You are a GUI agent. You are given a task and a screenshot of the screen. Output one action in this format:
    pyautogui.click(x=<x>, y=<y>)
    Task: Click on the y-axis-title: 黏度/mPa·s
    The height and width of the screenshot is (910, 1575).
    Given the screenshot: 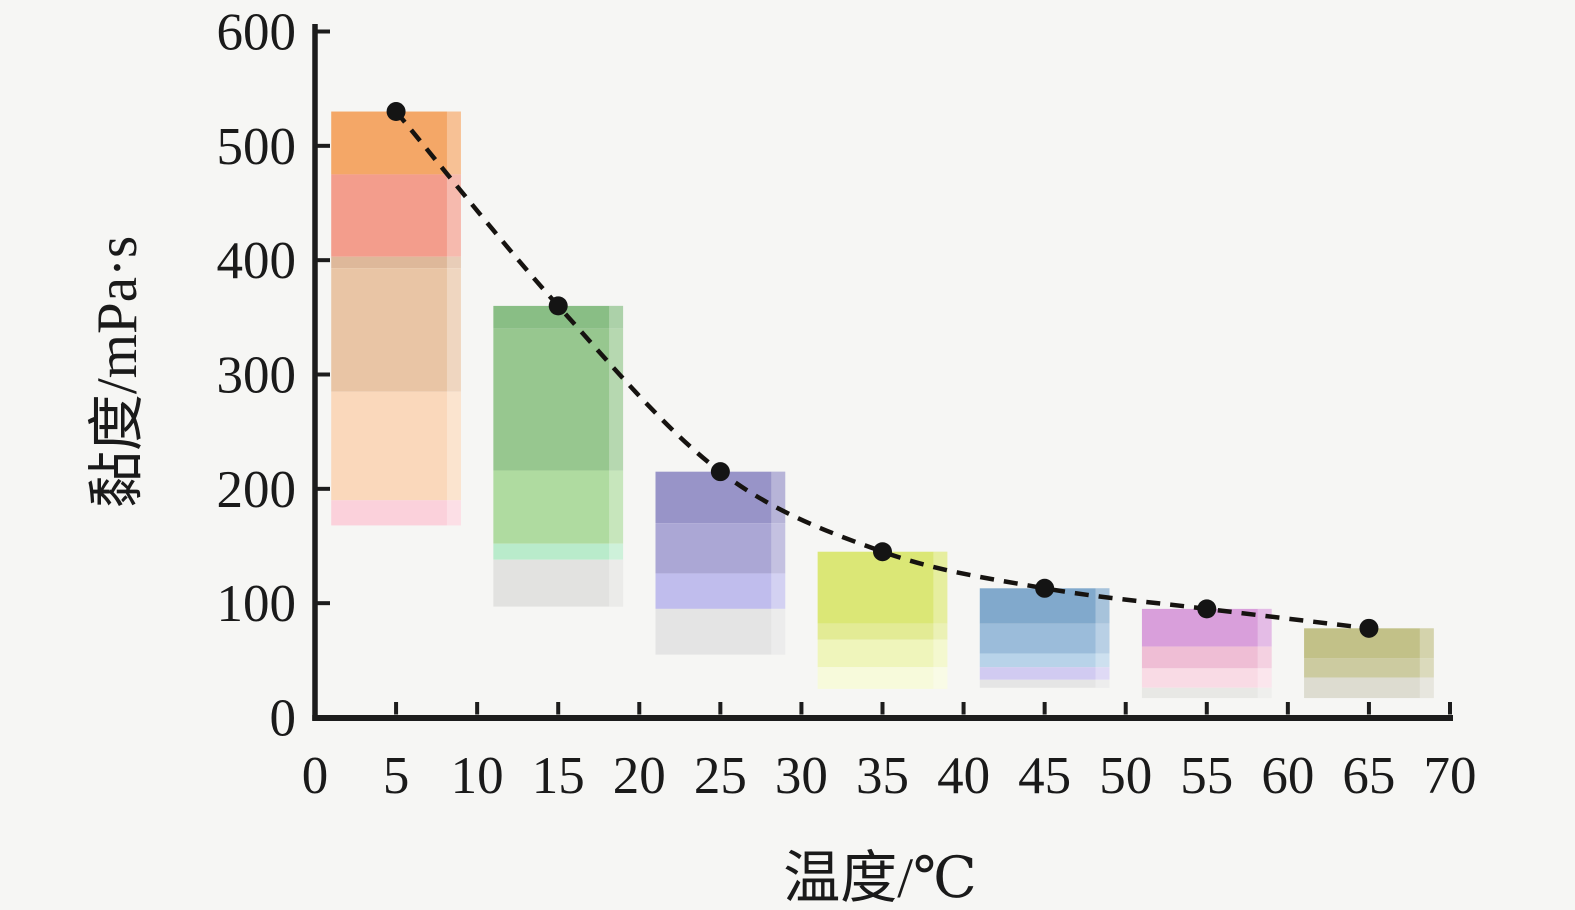 What is the action you would take?
    pyautogui.click(x=117, y=372)
    